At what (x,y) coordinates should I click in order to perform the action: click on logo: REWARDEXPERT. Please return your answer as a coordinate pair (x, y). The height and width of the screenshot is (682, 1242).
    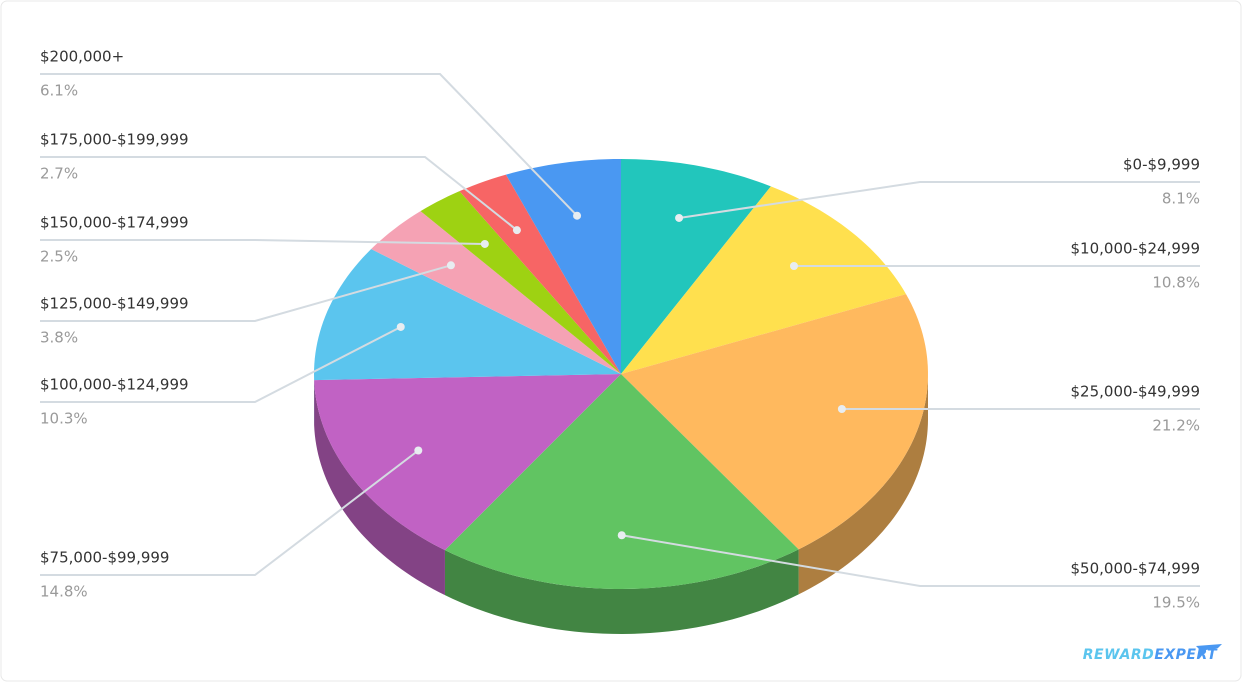
    Looking at the image, I should click on (1150, 655).